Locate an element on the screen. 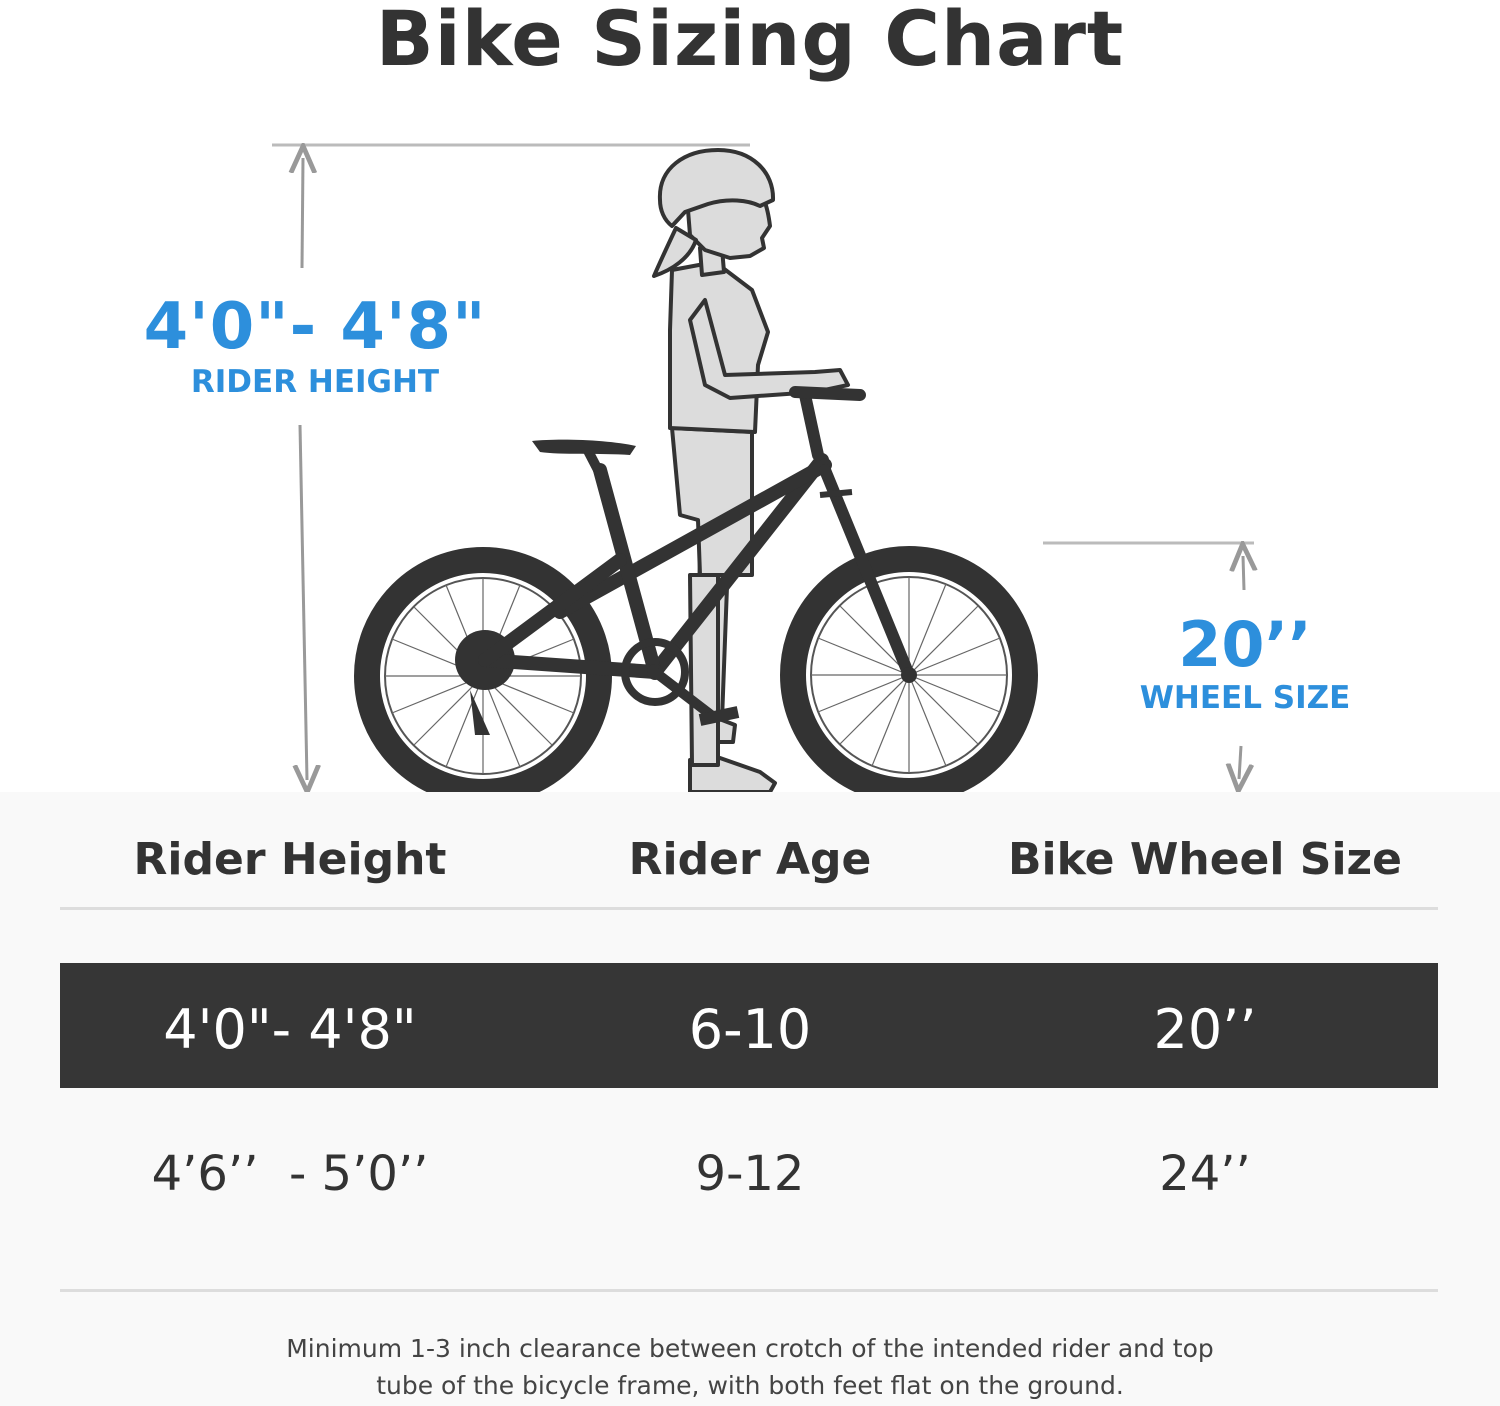 The width and height of the screenshot is (1500, 1406). row1-height: 4'0"- 4'8" is located at coordinates (290, 1029).